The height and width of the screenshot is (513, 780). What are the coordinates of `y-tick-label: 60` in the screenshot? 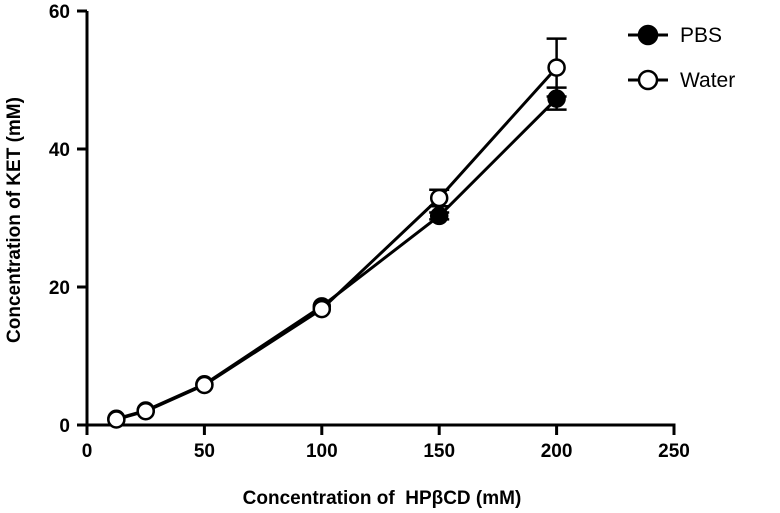 It's located at (59, 12).